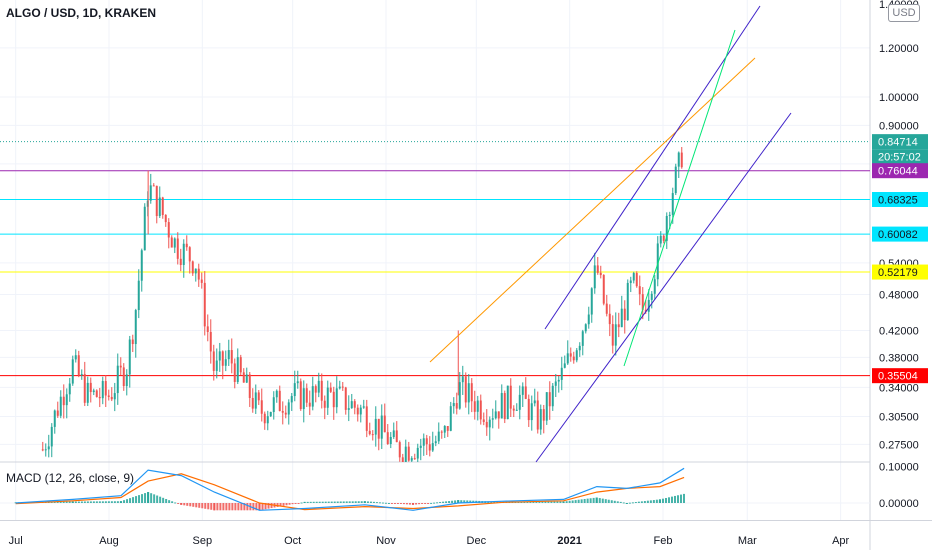 The height and width of the screenshot is (555, 932). Describe the element at coordinates (900, 200) in the screenshot. I see `price-label-horizontal-line: 0.68325` at that location.